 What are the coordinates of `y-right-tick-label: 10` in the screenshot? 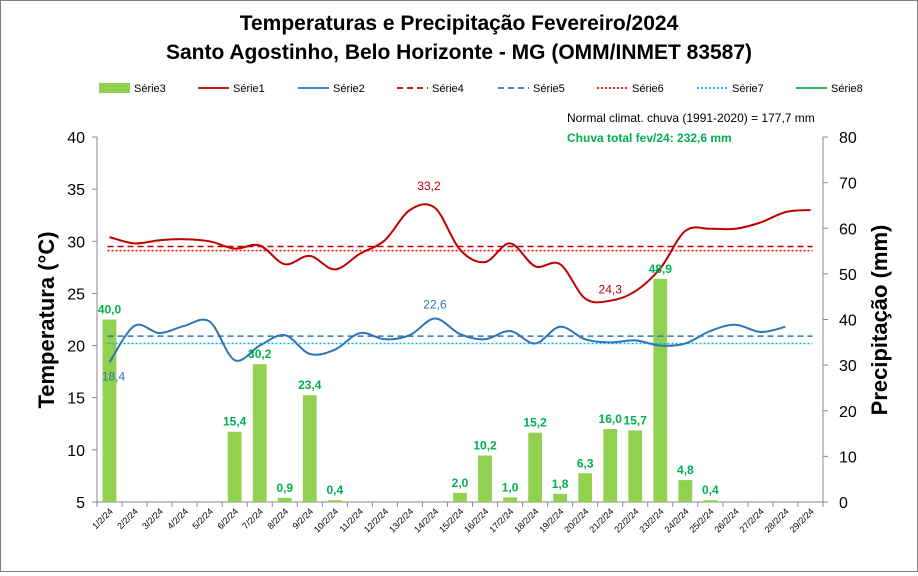 It's located at (848, 457).